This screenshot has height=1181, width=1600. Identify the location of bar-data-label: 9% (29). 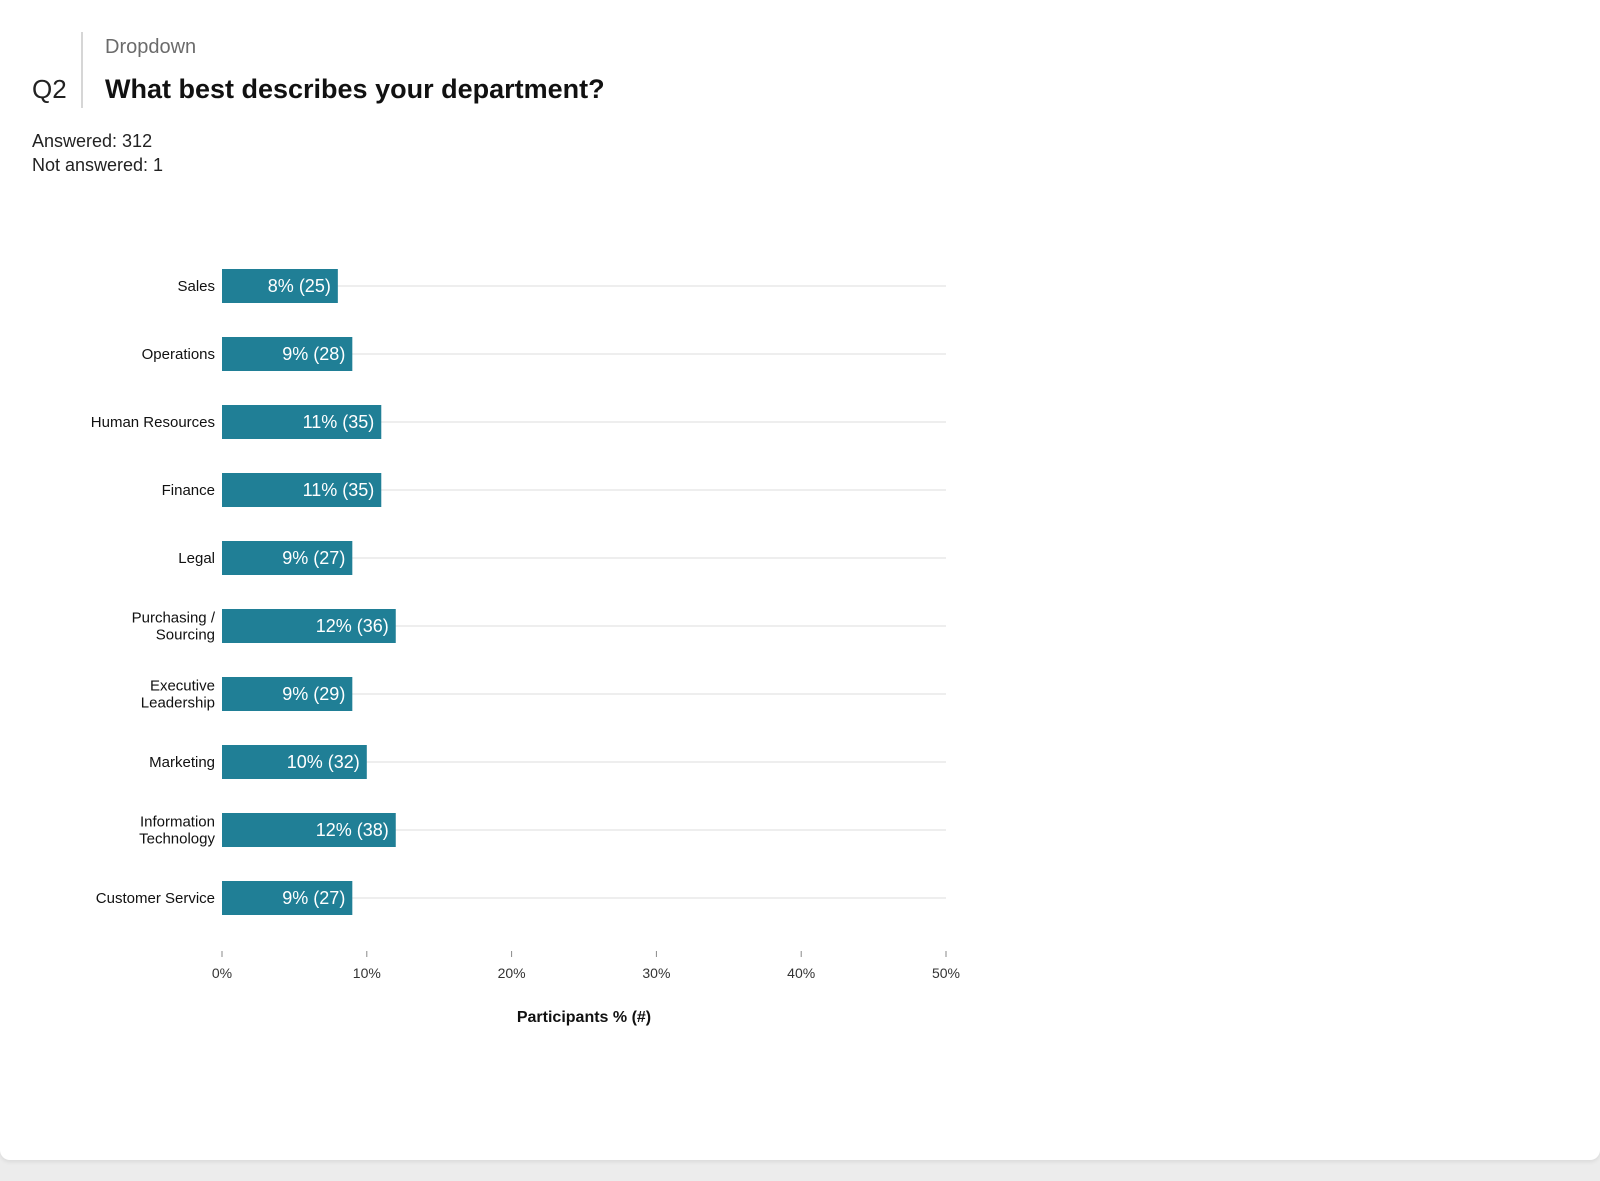
(313, 694).